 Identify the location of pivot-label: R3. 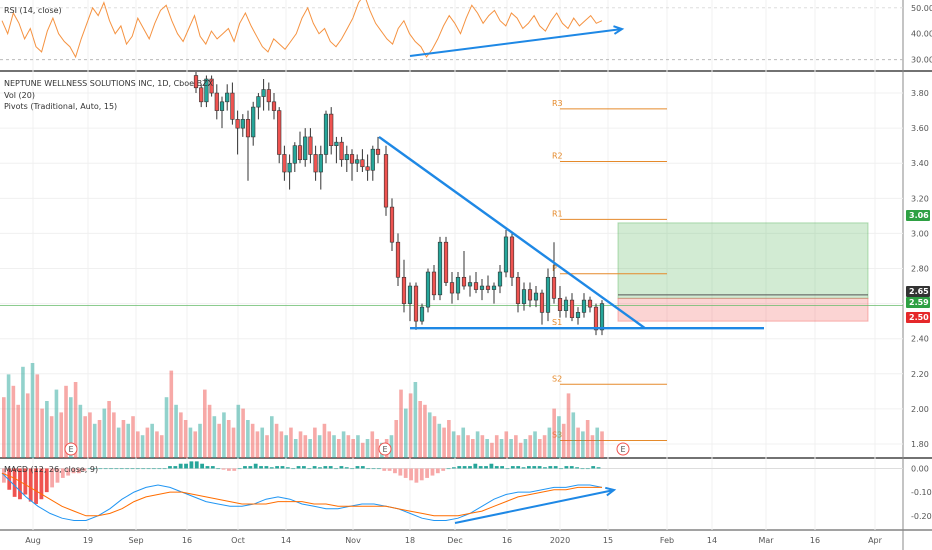
(557, 103).